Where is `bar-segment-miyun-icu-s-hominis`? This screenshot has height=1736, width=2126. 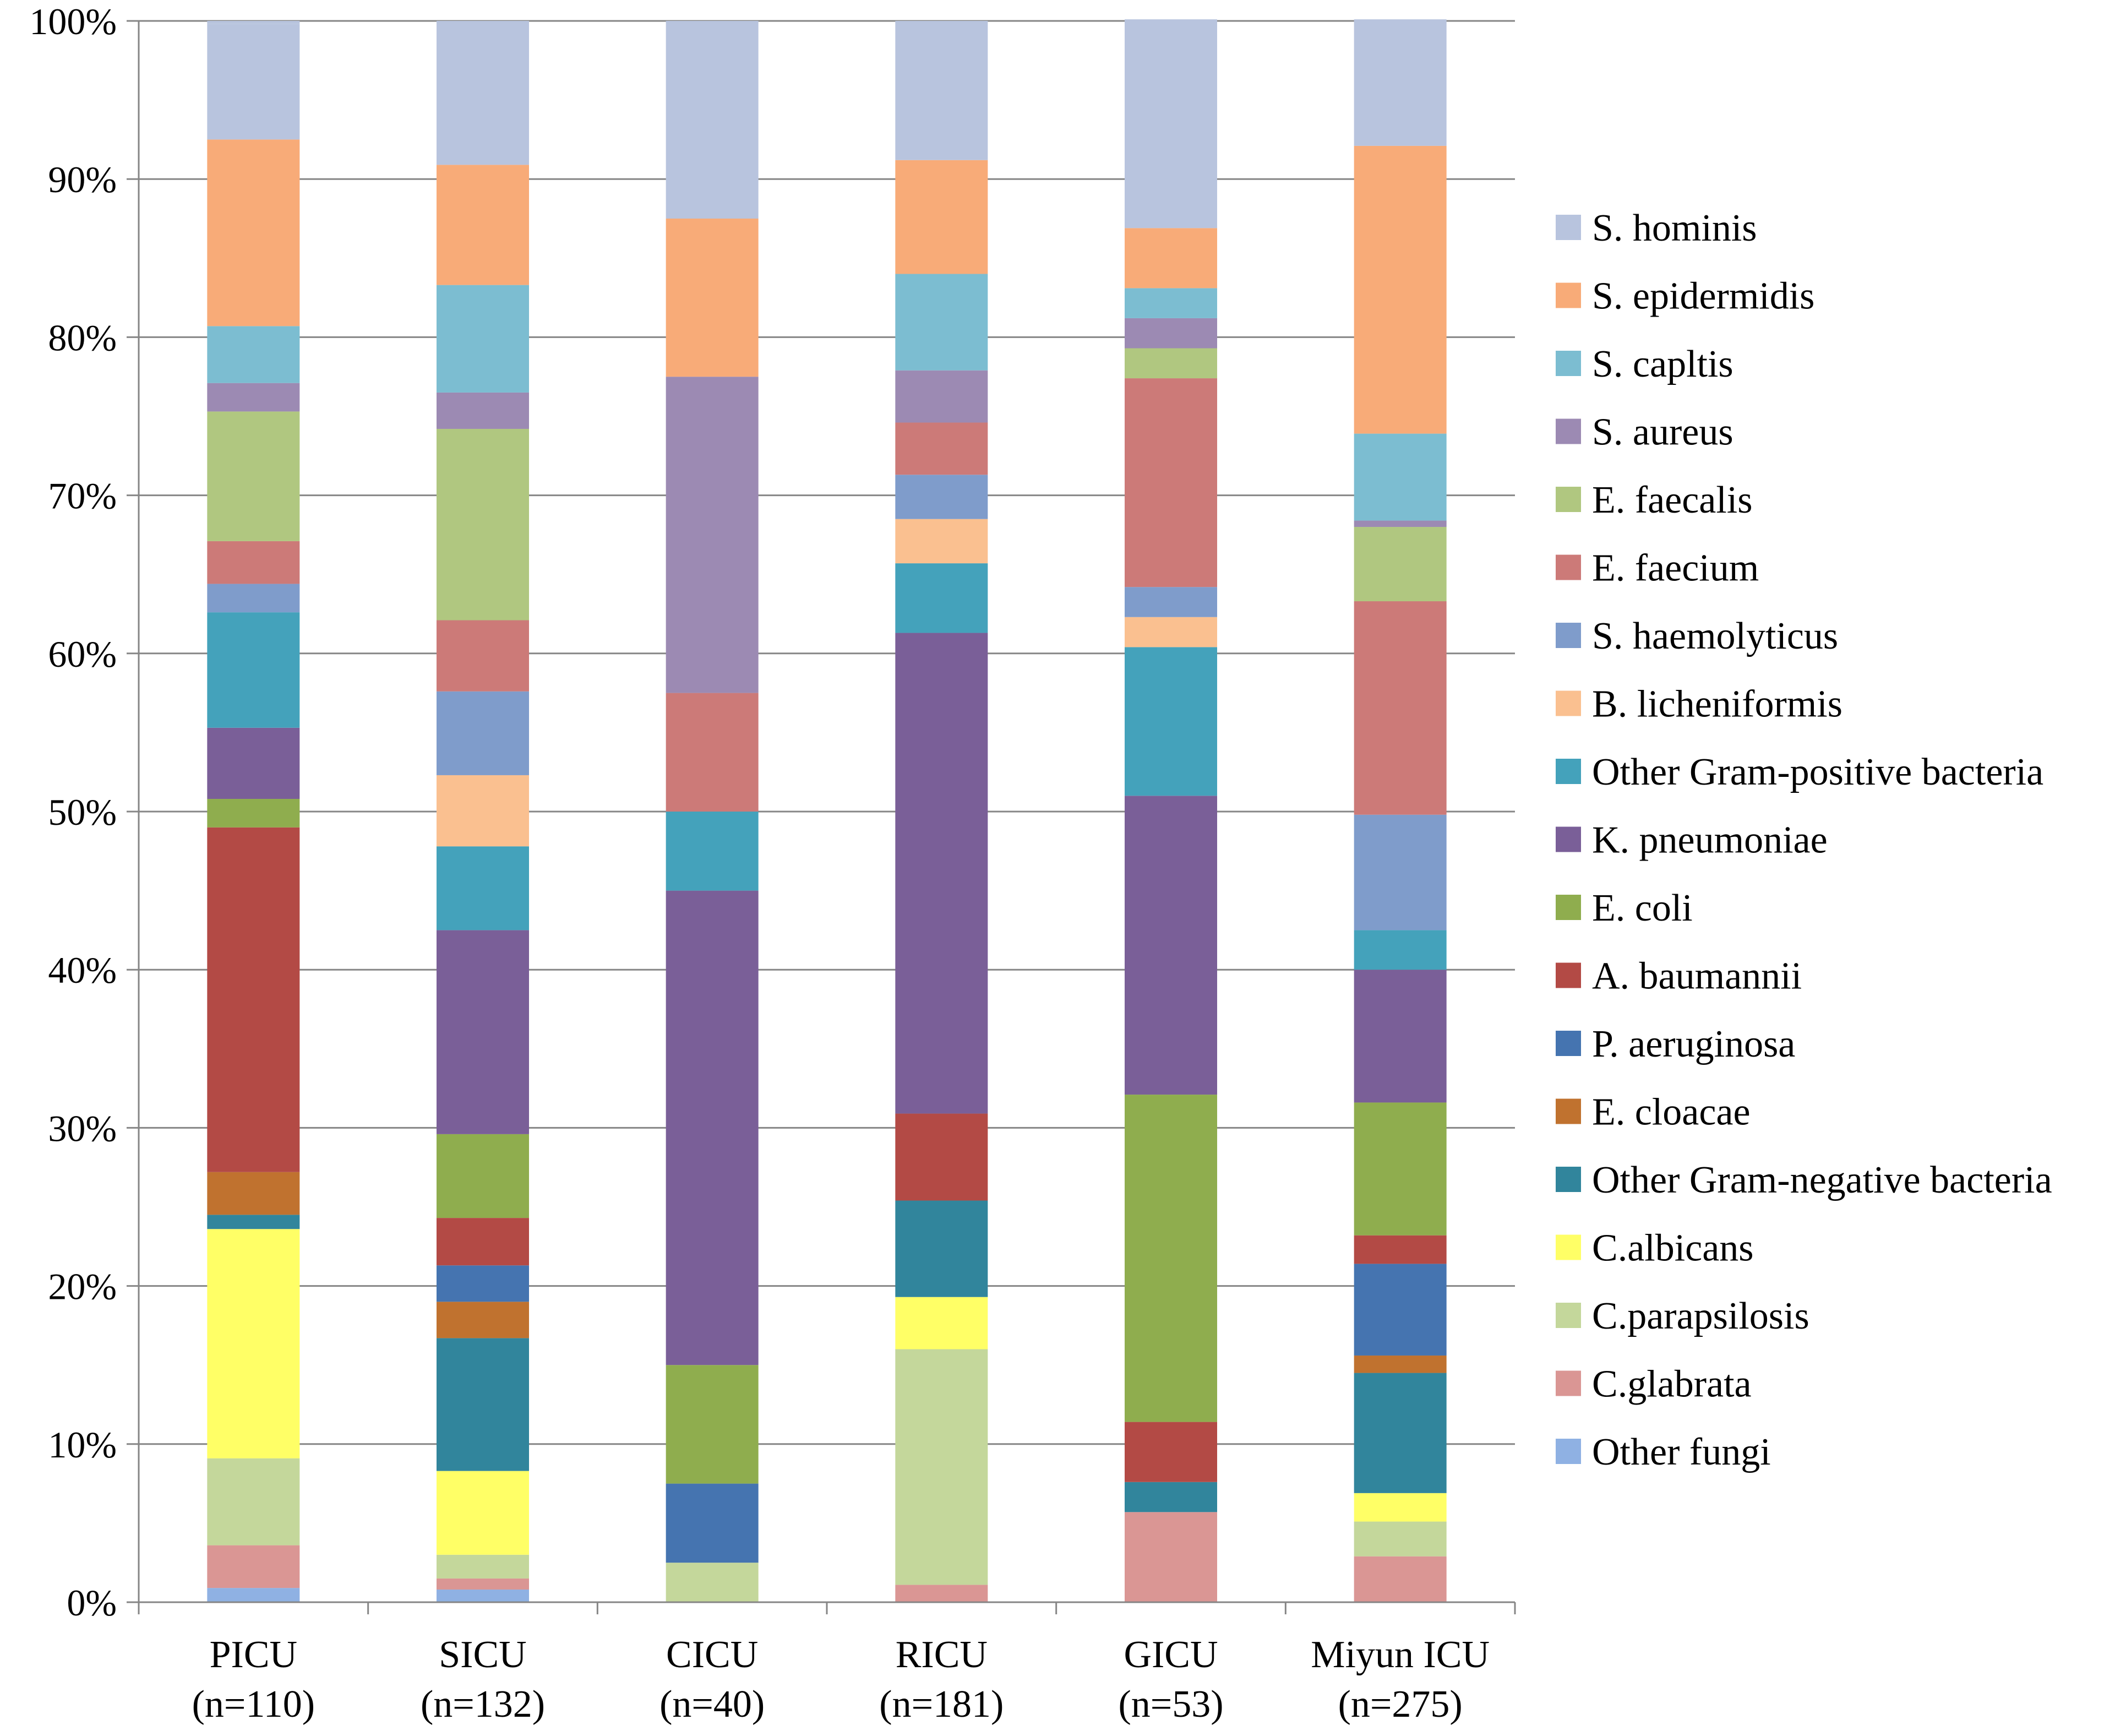
bar-segment-miyun-icu-s-hominis is located at coordinates (1400, 82).